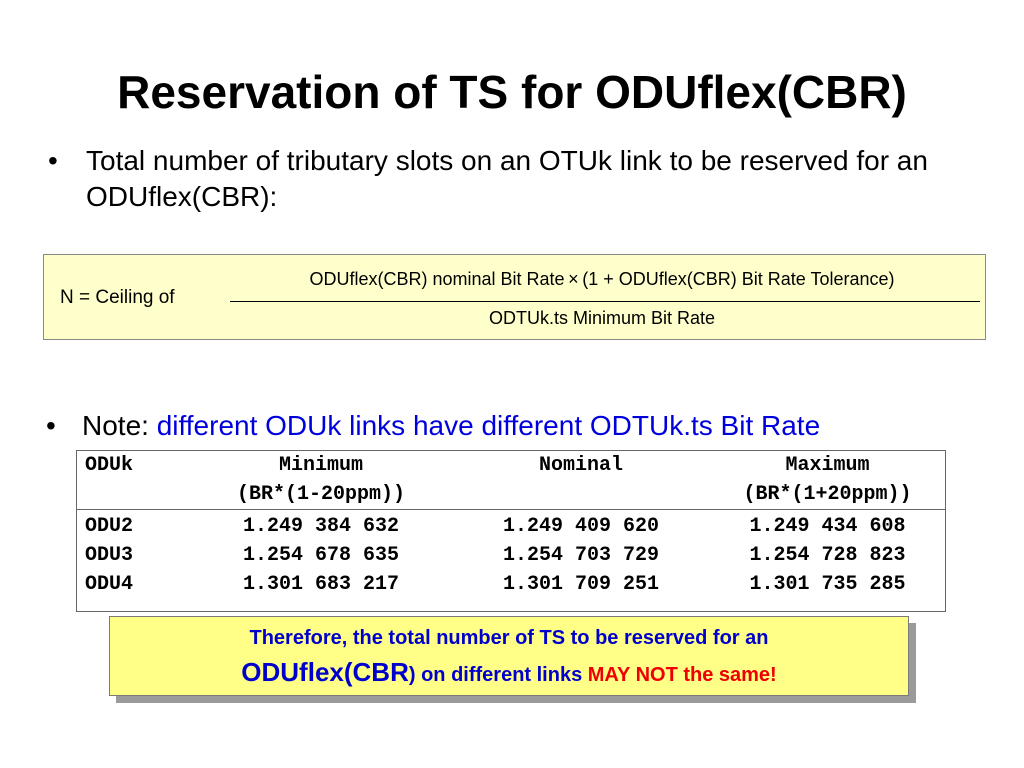 The height and width of the screenshot is (768, 1024). Describe the element at coordinates (321, 526) in the screenshot. I see `cell-minimum: 1.249 384 632` at that location.